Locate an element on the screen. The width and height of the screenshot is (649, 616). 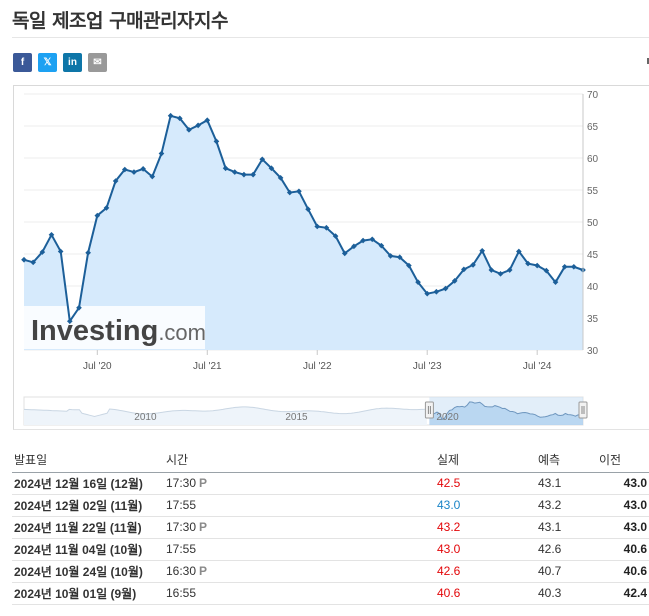
release-time: 17:30 P is located at coordinates (290, 527).